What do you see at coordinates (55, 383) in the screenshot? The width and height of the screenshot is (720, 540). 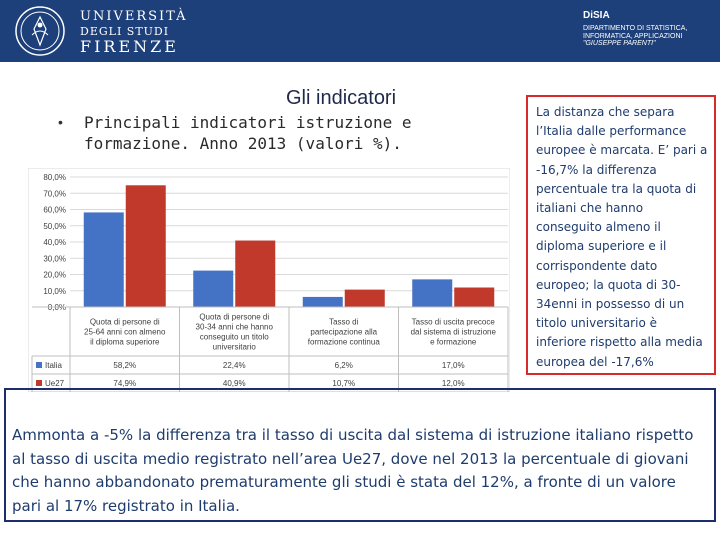 I see `legend-label-ue27: Ue27` at bounding box center [55, 383].